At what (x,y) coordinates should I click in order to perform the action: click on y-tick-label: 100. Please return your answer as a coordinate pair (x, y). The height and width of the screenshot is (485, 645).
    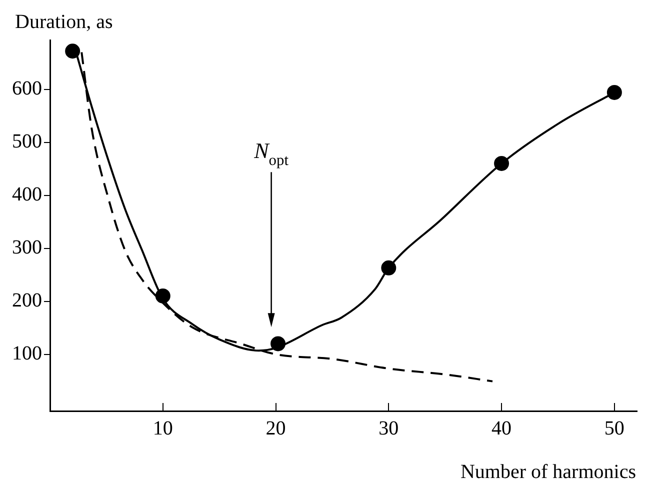
    Looking at the image, I should click on (27, 353).